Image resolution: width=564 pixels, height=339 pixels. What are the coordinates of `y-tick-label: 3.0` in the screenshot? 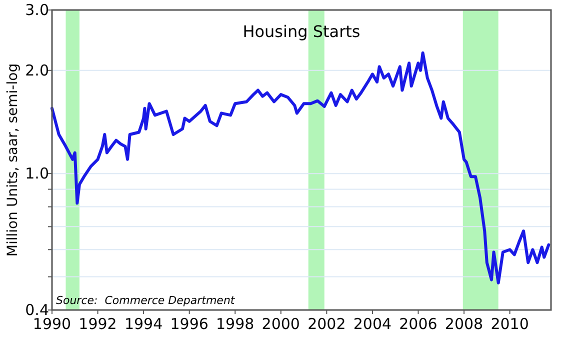 It's located at (37, 10).